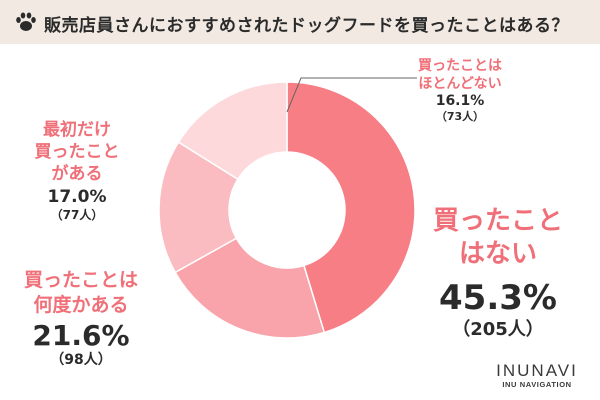 The image size is (600, 400). Describe the element at coordinates (81, 360) in the screenshot. I see `label-several-count: （98人）` at that location.